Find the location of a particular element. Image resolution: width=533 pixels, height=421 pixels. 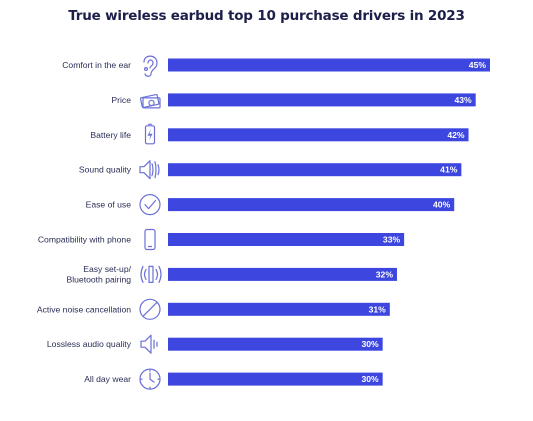

bar-row: Active noise cancellation 31% is located at coordinates (213, 309).